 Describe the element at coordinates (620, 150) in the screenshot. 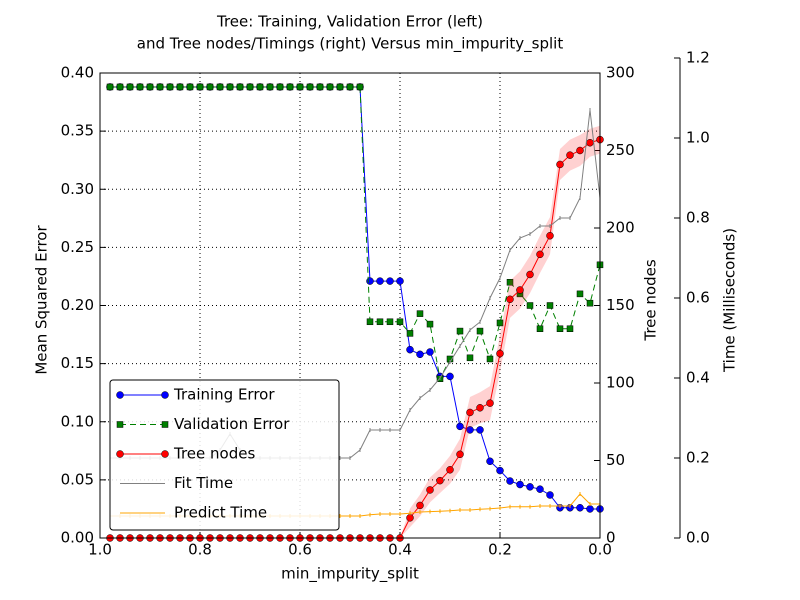

I see `y2-tick-label: 250` at that location.